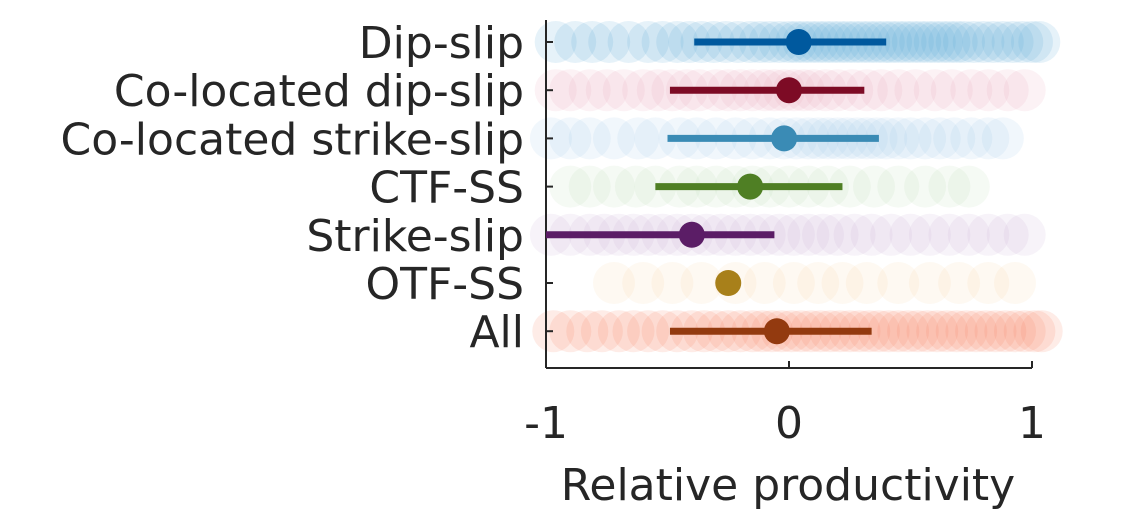 This screenshot has height=510, width=1140. Describe the element at coordinates (797, 331) in the screenshot. I see `cloud-all` at that location.